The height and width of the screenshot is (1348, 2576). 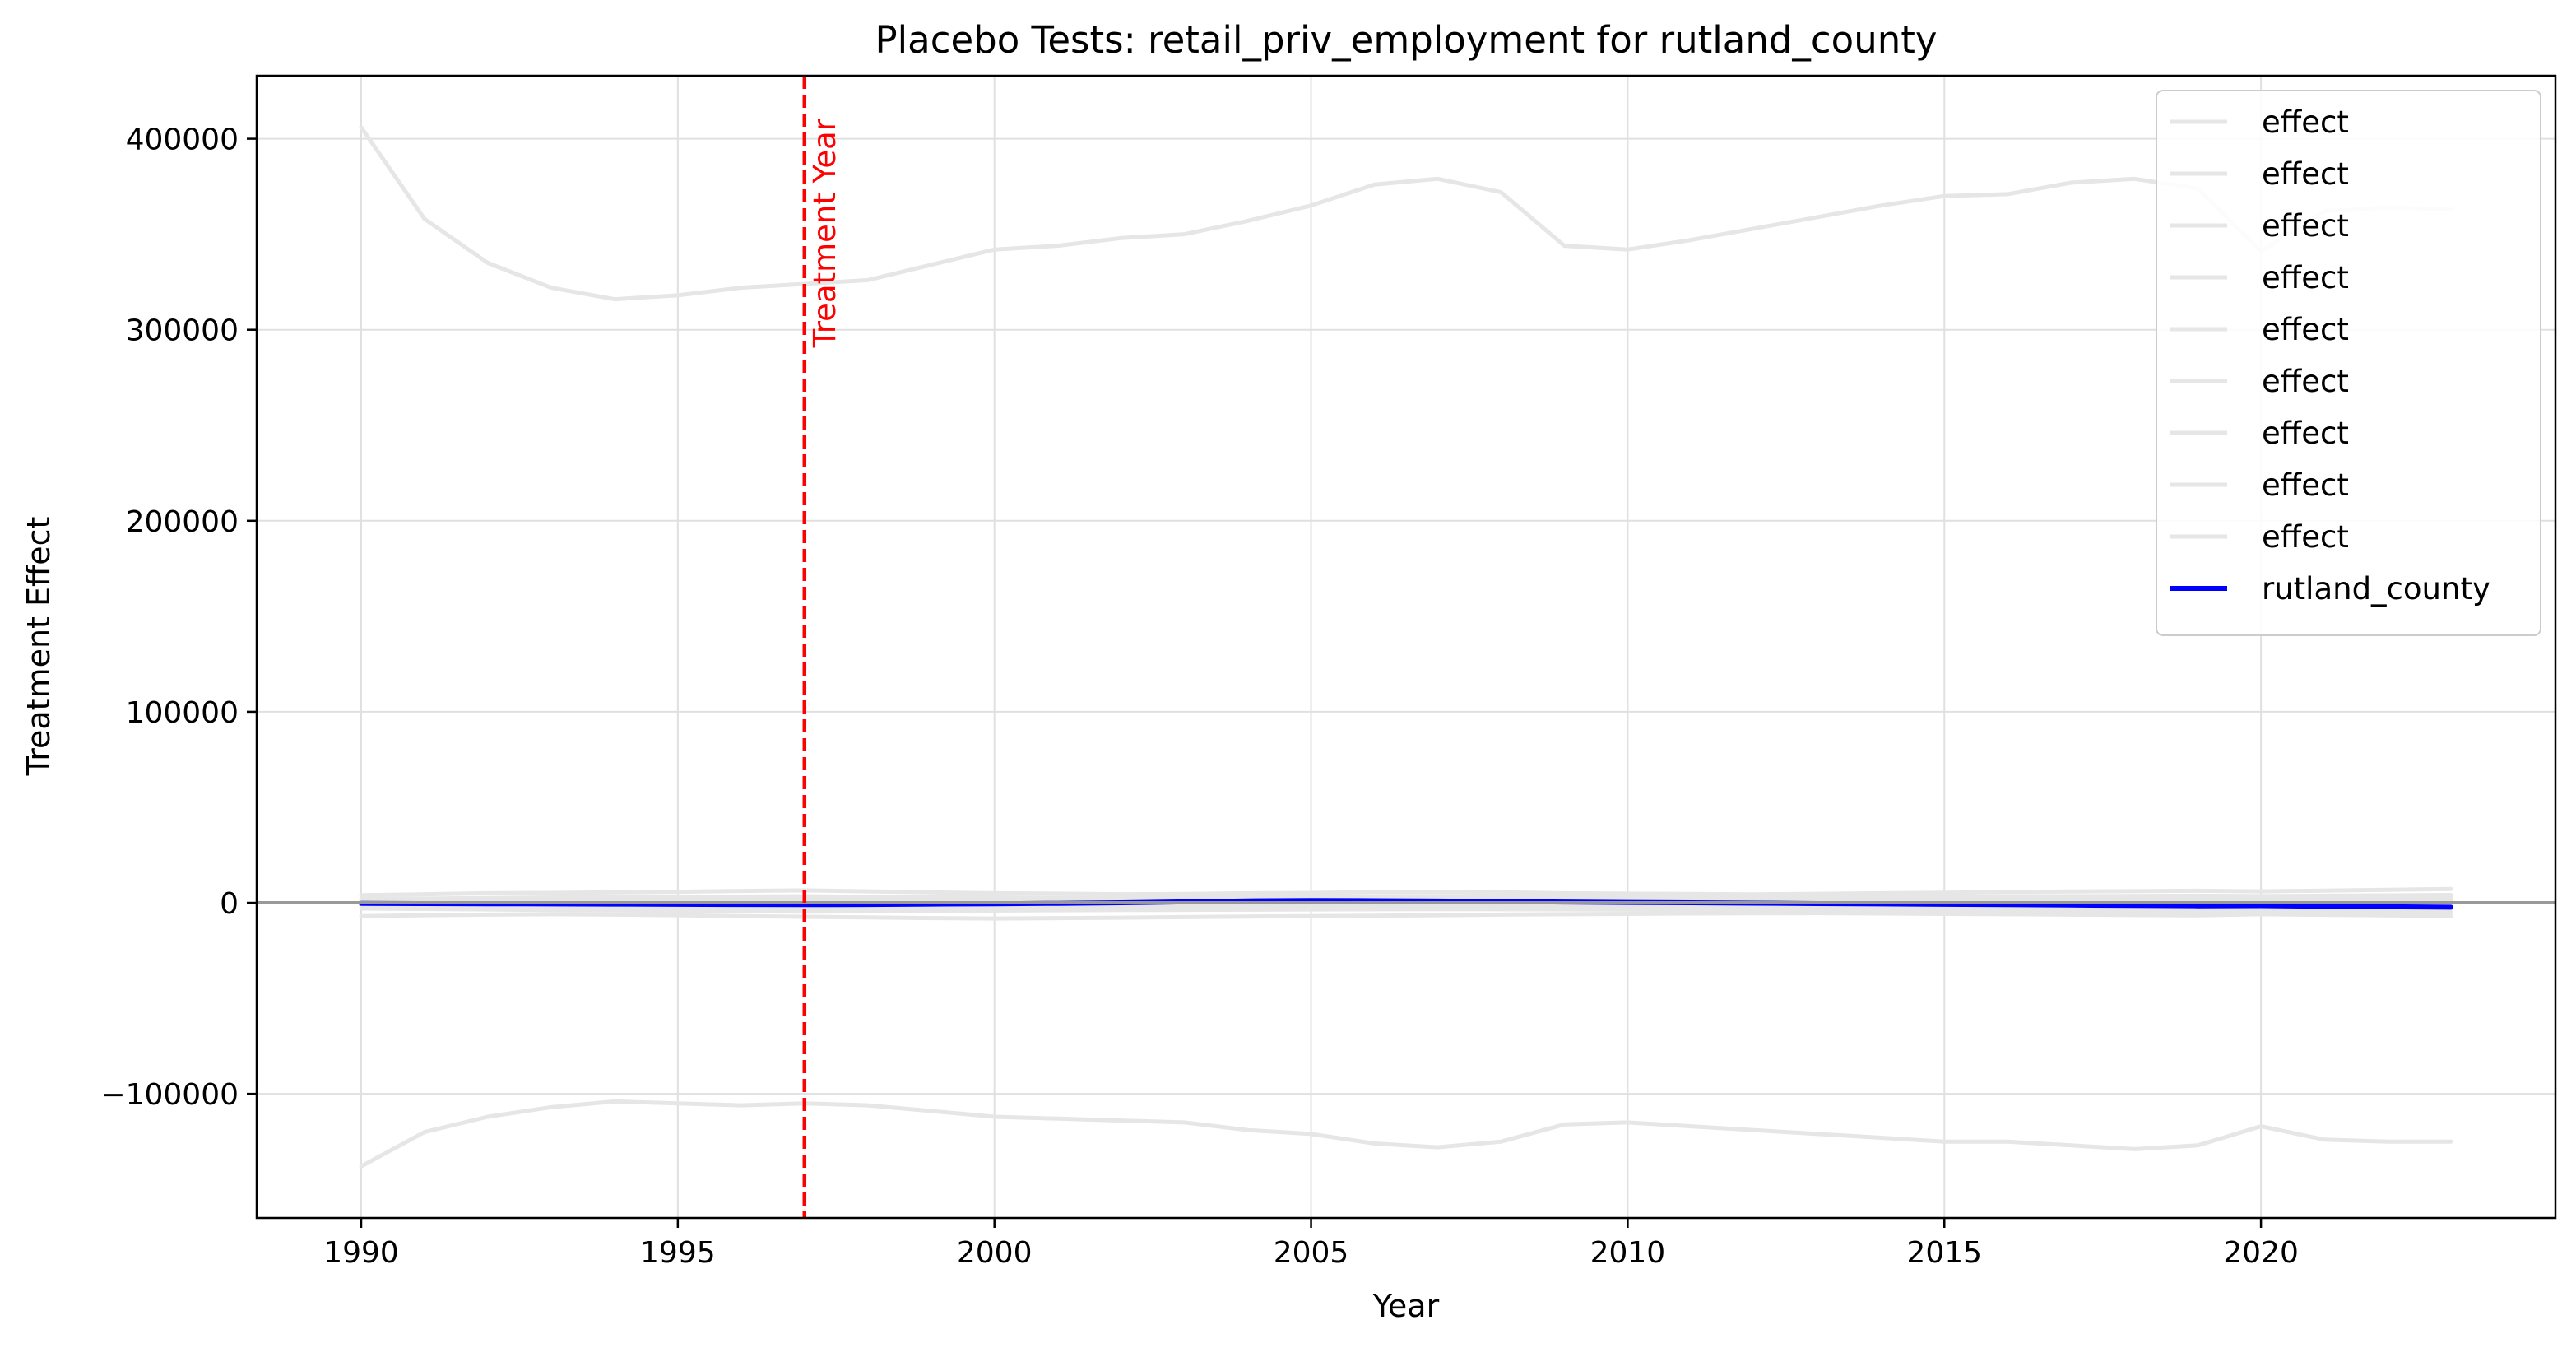 I want to click on y-tick-label: −100000, so click(x=169, y=1095).